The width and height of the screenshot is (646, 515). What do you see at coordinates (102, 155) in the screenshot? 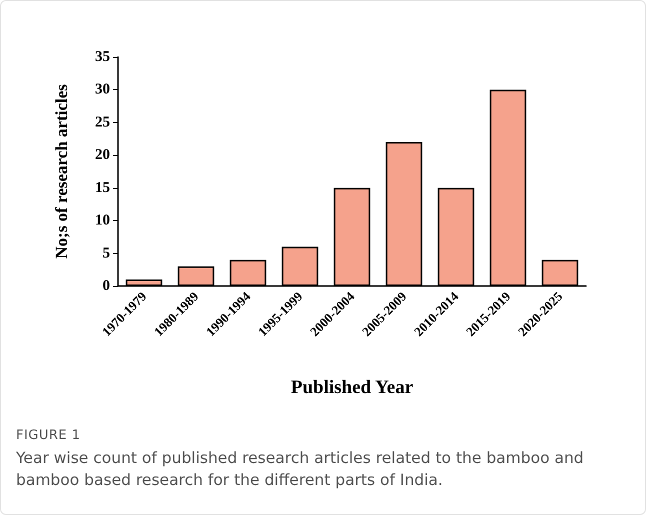
I see `y-tick-label: 20` at bounding box center [102, 155].